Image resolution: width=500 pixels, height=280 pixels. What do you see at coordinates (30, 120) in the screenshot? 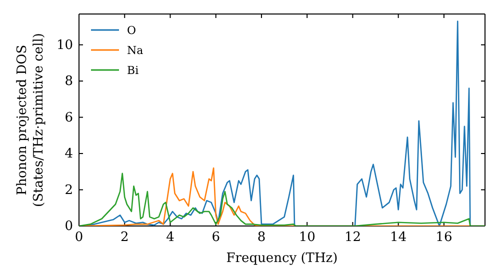
I see `y-axis-title: Phonon projected DOS (States/THz·primitive cell)` at bounding box center [30, 120].